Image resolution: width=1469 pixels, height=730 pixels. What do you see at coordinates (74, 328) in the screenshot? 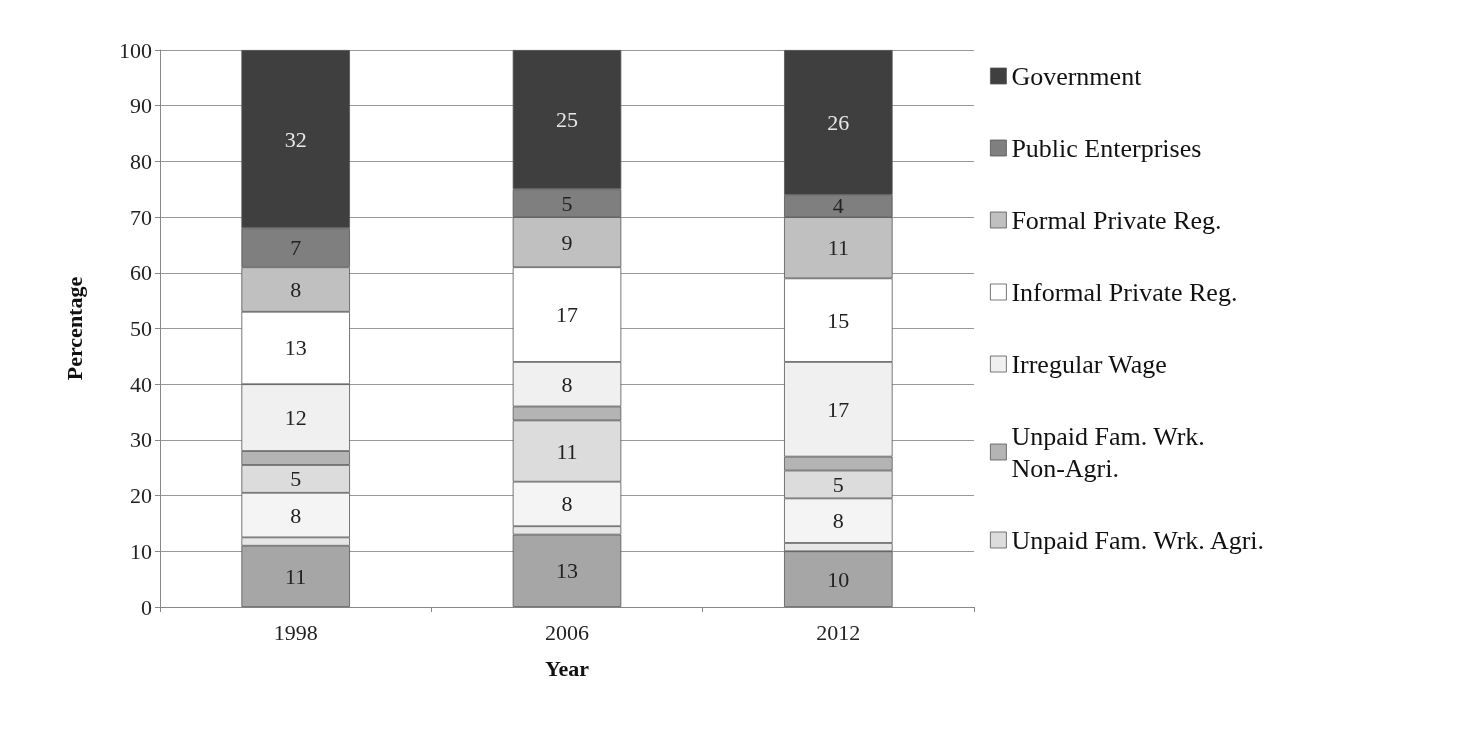
I see `y-axis-title: Percentage` at bounding box center [74, 328].